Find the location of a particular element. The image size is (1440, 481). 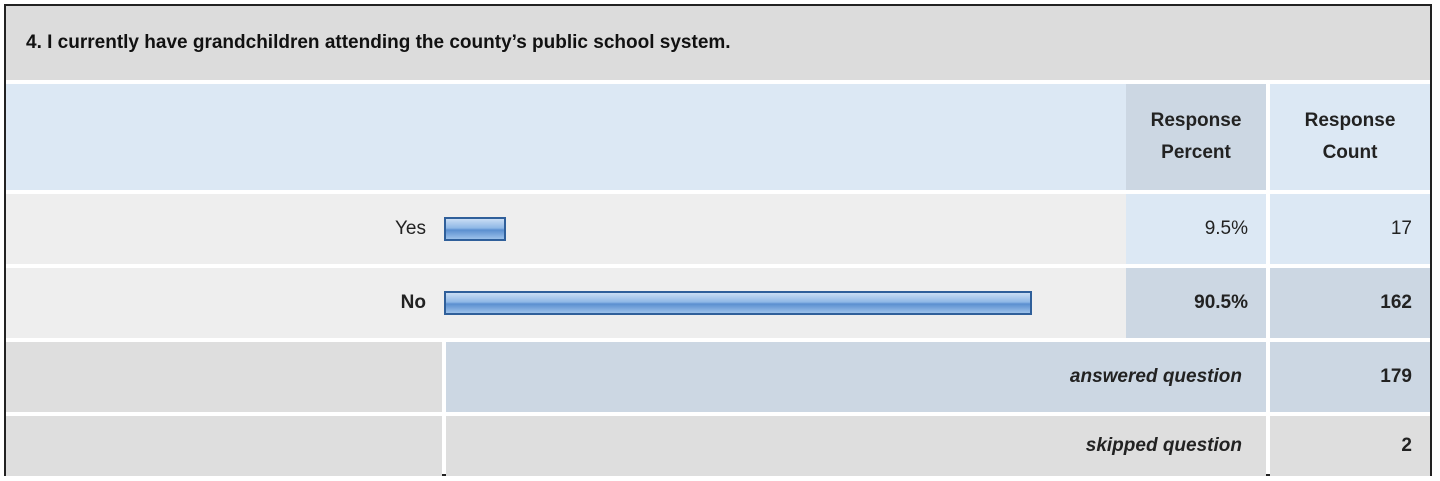

count-yes: 17 is located at coordinates (1350, 229).